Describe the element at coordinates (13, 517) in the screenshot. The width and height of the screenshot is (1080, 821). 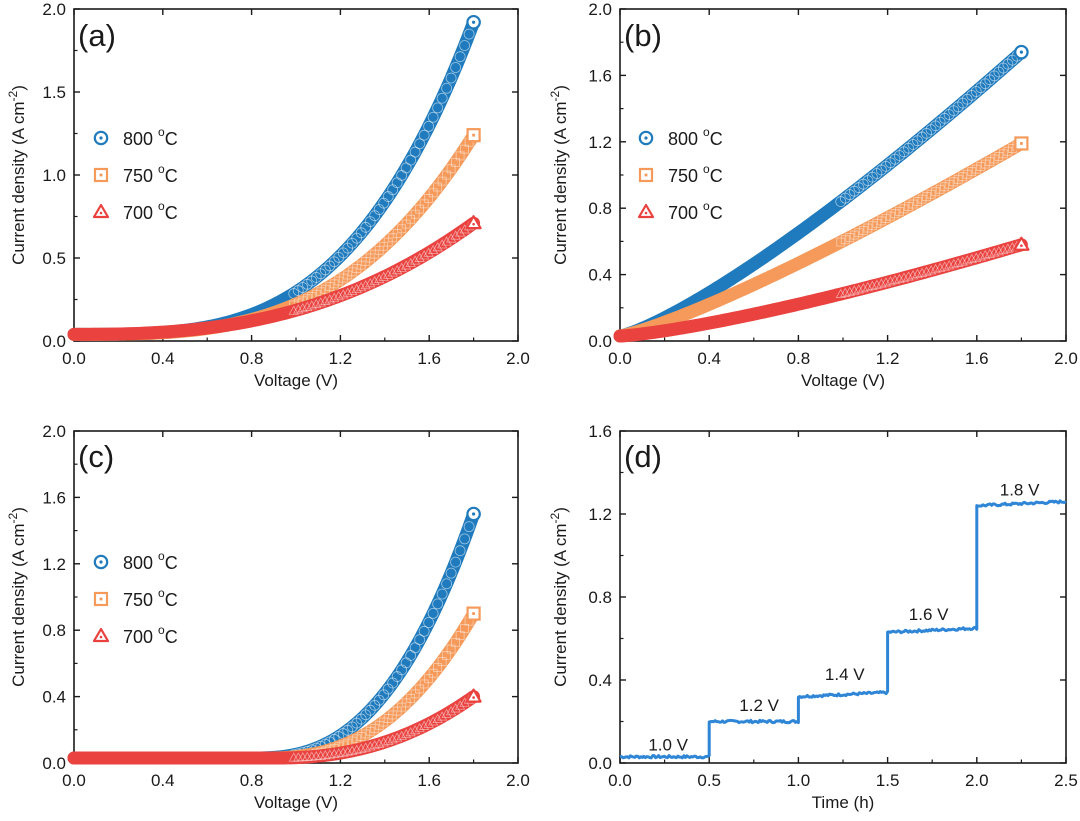
I see `y-axis-title-sup: -2` at that location.